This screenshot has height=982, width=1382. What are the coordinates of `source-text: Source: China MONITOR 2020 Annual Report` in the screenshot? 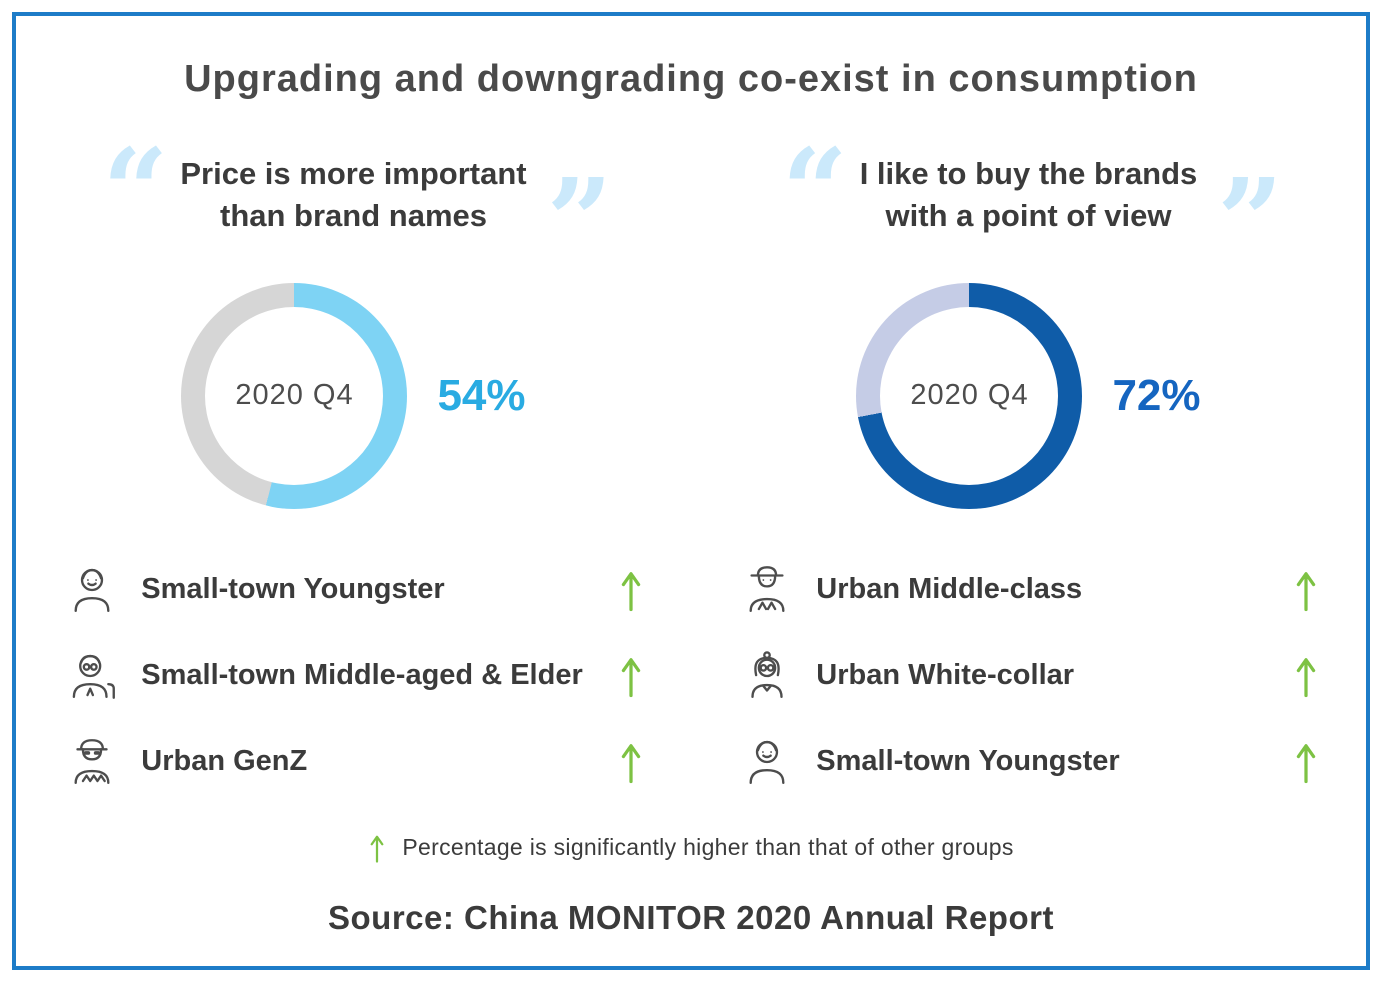 It's located at (691, 917).